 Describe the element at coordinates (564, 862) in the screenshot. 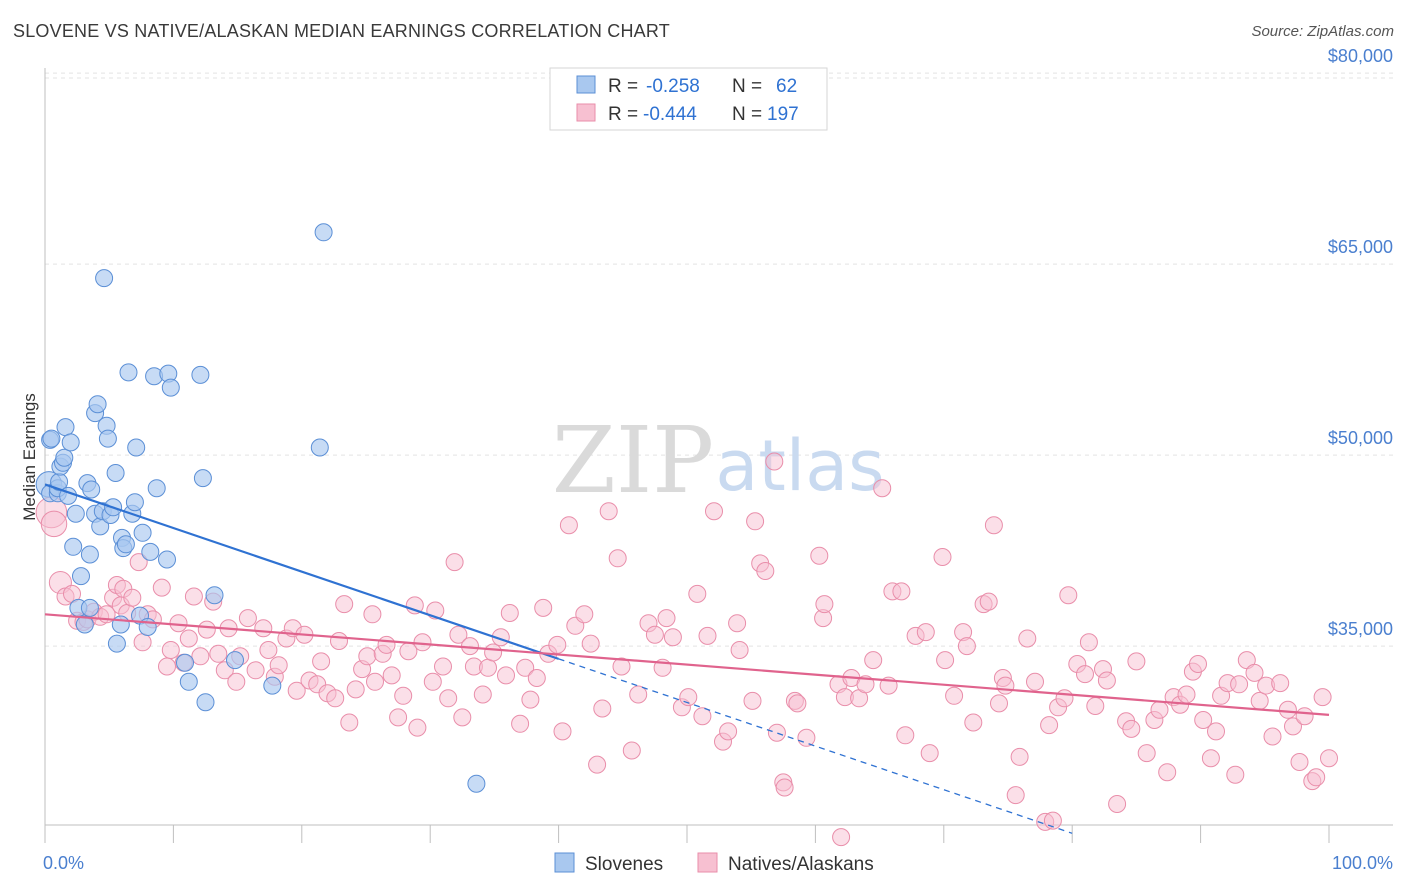

I see `legend-swatch-slovenes` at that location.